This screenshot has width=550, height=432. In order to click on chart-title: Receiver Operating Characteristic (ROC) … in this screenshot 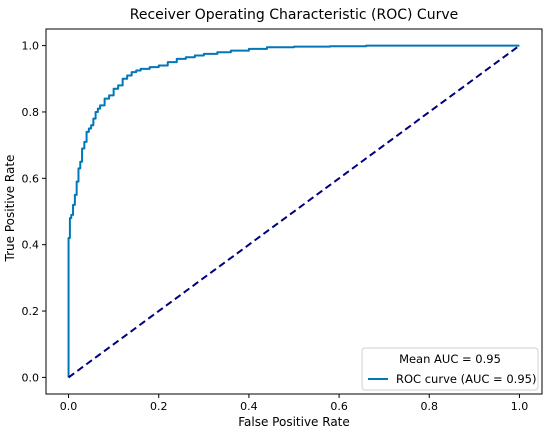, I will do `click(294, 15)`.